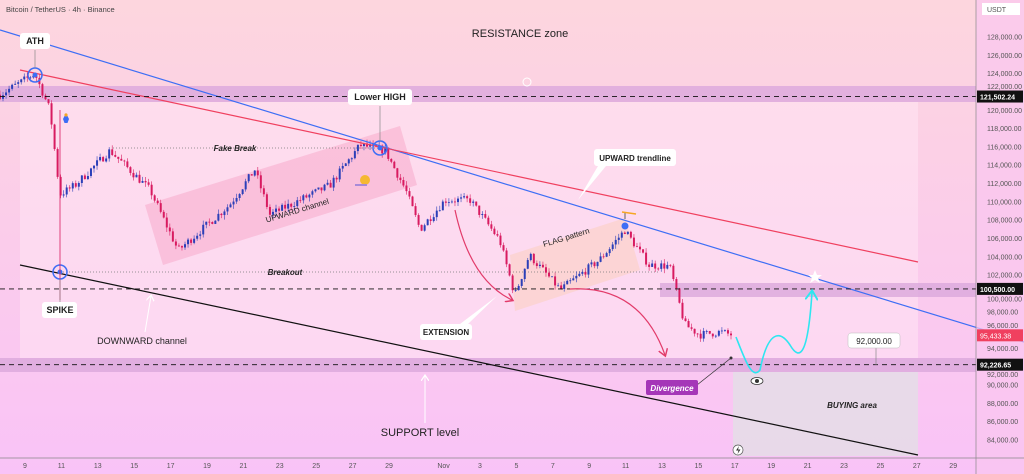 This screenshot has width=1024, height=474. What do you see at coordinates (553, 466) in the screenshot?
I see `x-tick-label: 7` at bounding box center [553, 466].